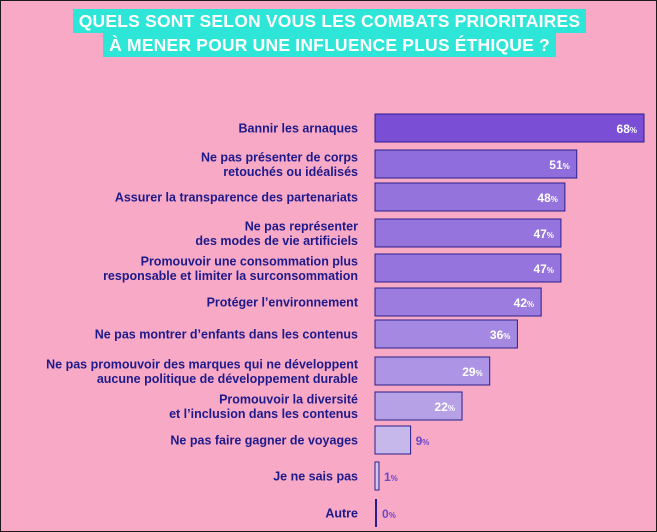 The height and width of the screenshot is (532, 657). I want to click on category-label-6: Protéger l’environnement, so click(283, 303).